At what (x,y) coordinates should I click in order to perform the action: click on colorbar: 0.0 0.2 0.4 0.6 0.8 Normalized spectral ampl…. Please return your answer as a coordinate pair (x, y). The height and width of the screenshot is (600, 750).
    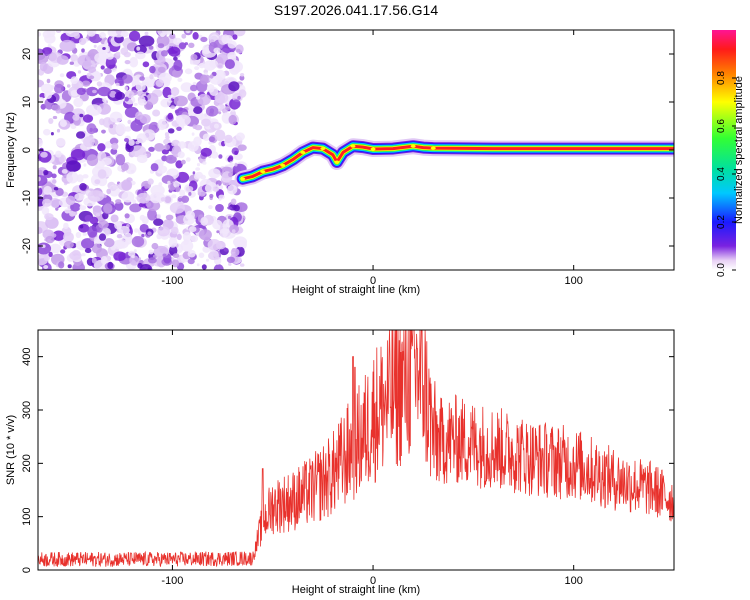
    Looking at the image, I should click on (728, 153).